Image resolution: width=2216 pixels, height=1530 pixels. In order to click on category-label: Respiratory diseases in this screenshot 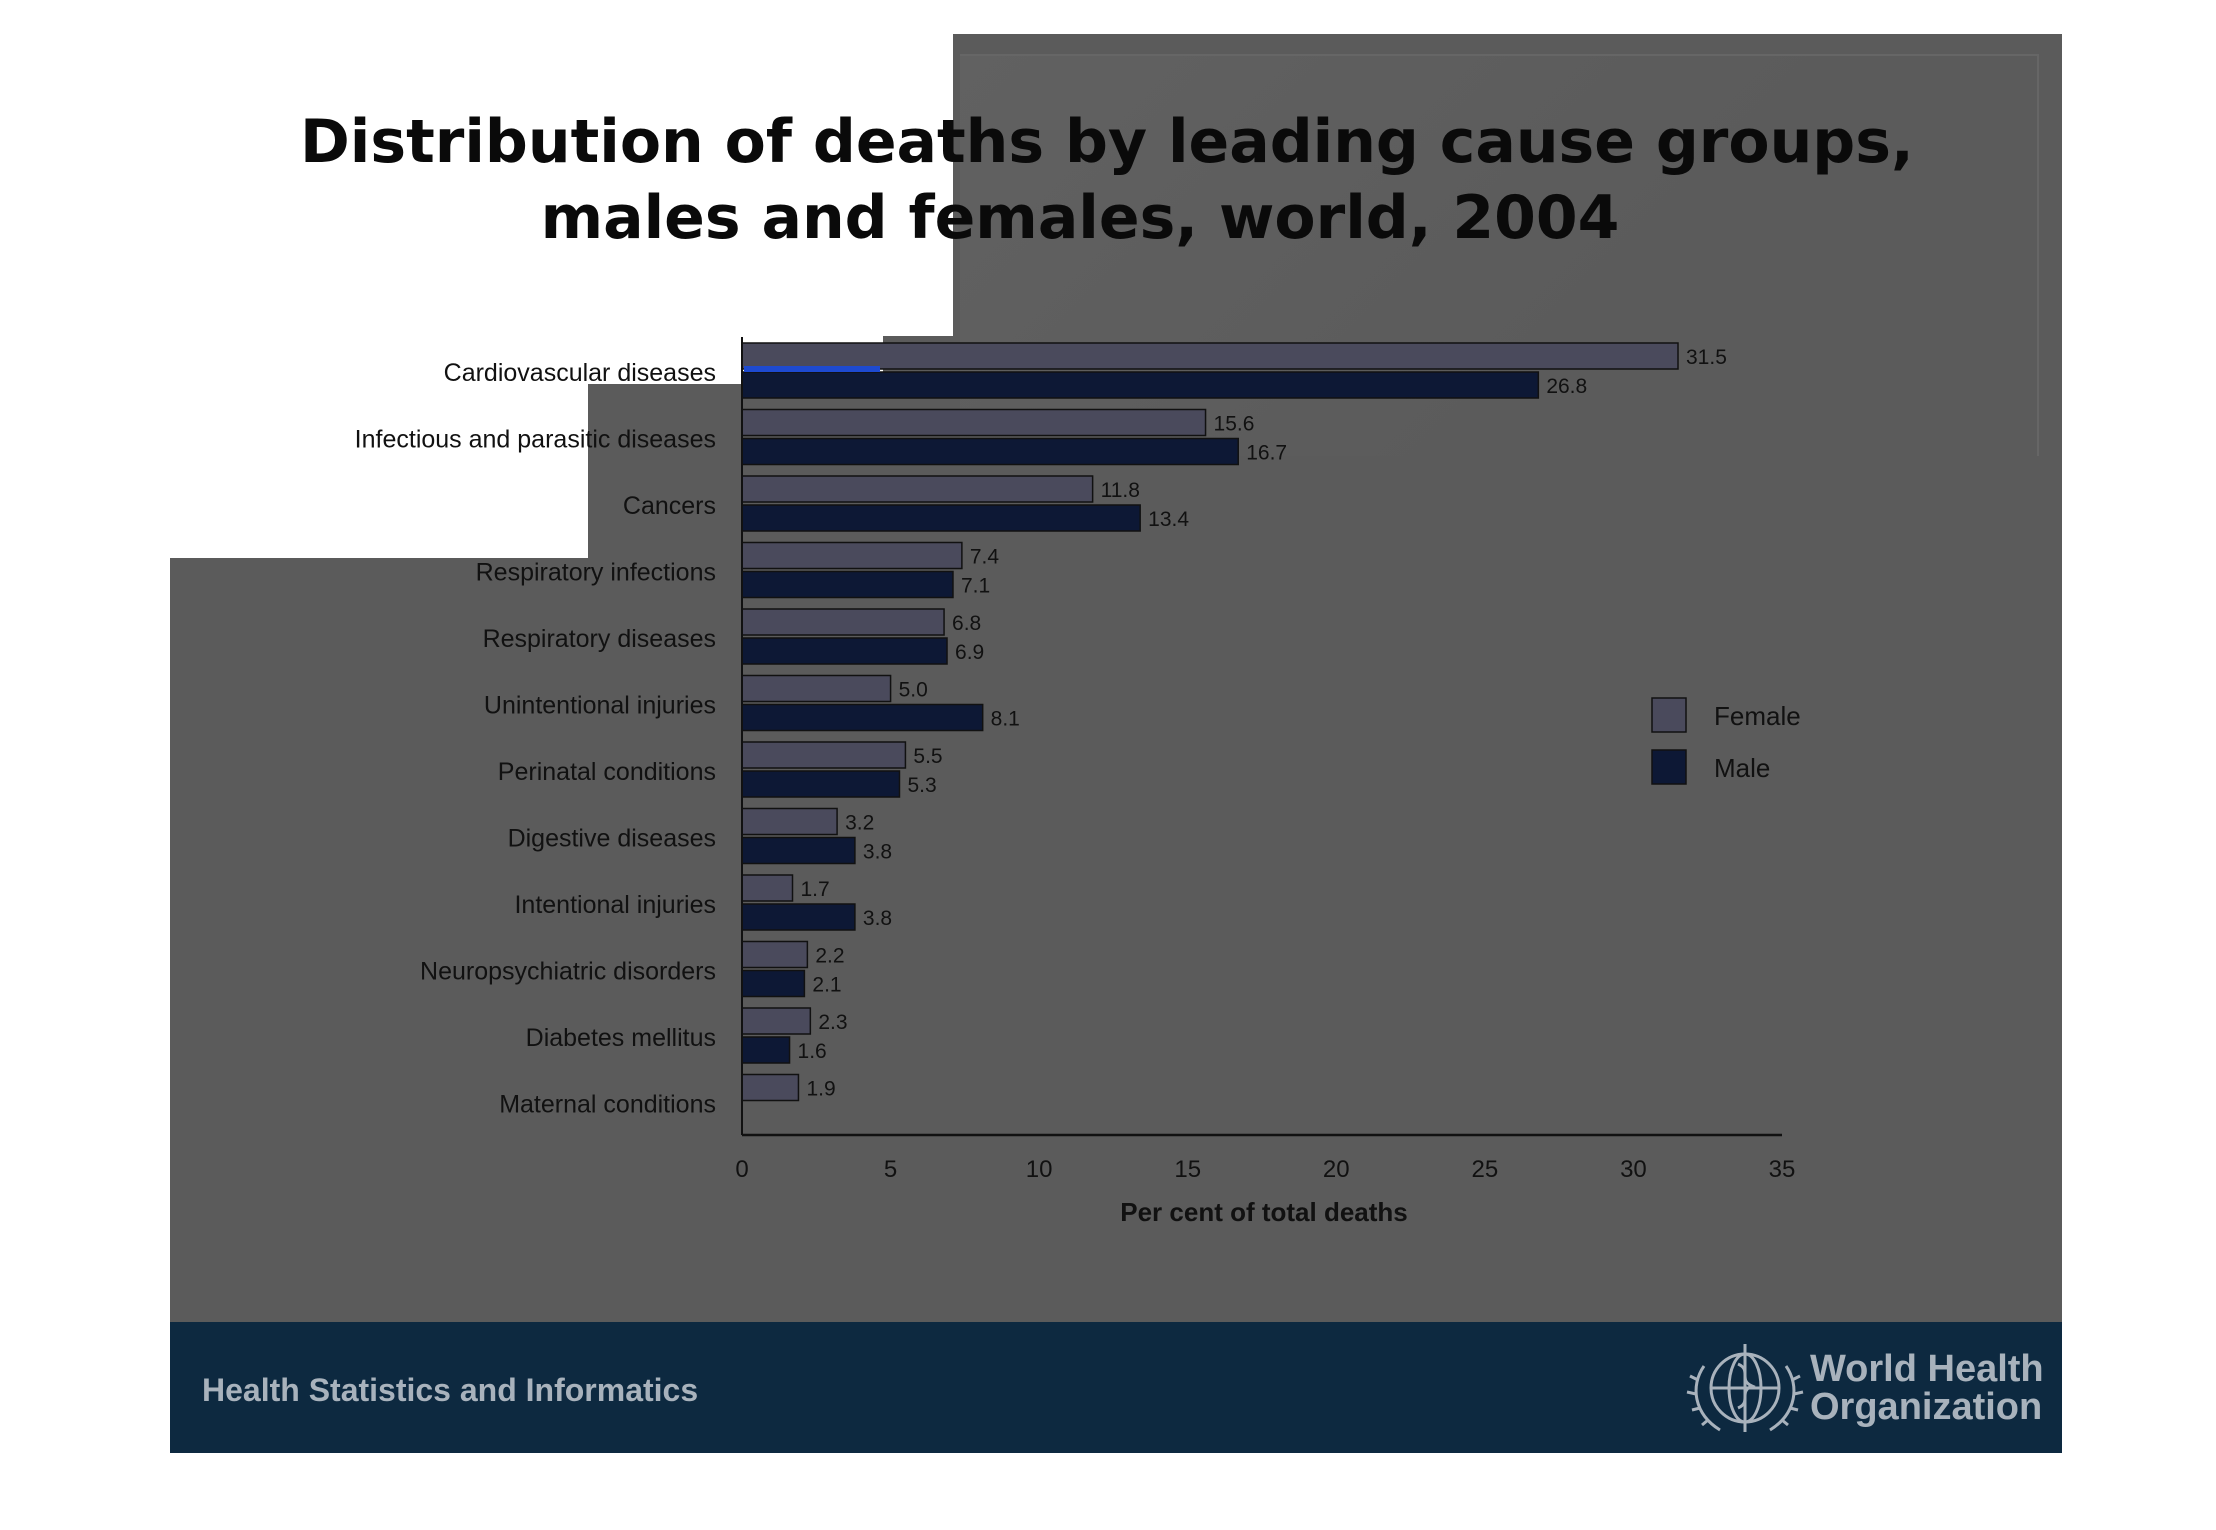, I will do `click(599, 639)`.